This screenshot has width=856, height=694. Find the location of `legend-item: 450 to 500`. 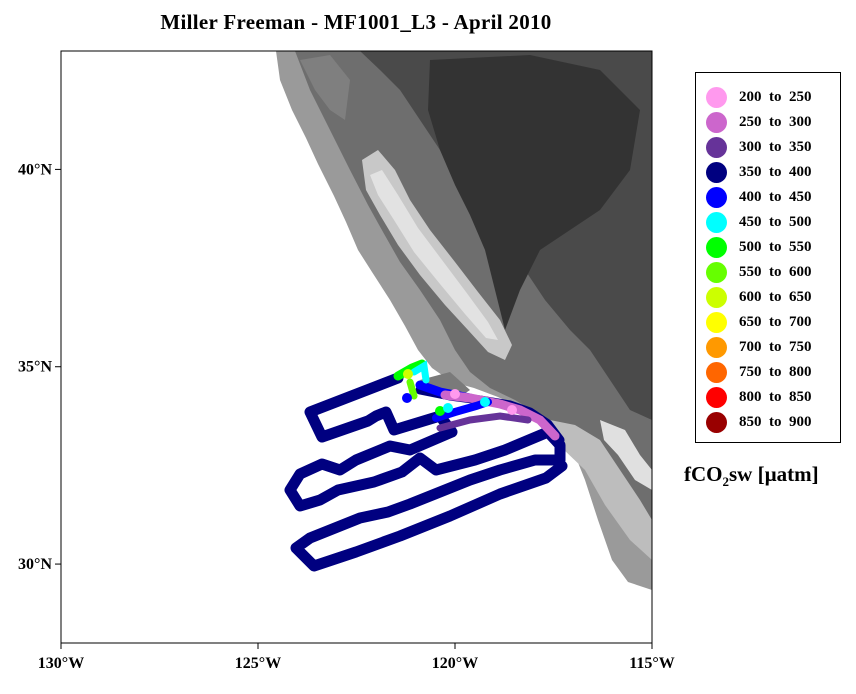

legend-item: 450 to 500 is located at coordinates (768, 222).